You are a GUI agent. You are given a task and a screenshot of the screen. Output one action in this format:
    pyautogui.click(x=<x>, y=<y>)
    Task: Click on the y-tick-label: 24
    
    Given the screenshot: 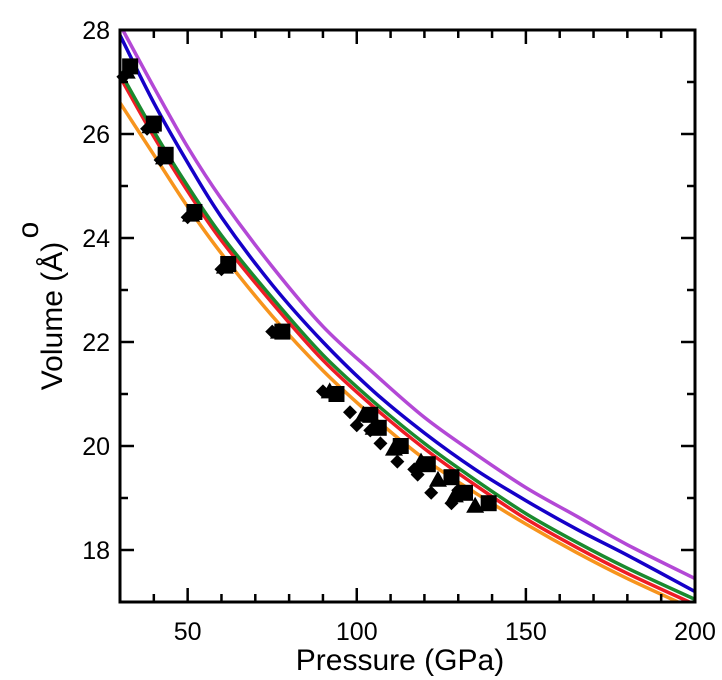 What is the action you would take?
    pyautogui.click(x=96, y=239)
    